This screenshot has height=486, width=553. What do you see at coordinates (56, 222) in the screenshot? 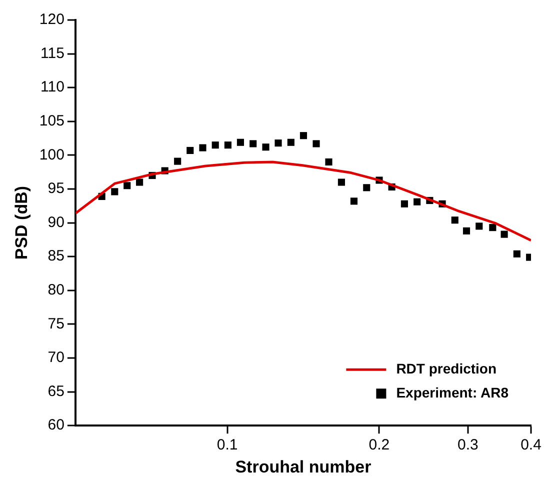
I see `y-tick-label: 90` at bounding box center [56, 222].